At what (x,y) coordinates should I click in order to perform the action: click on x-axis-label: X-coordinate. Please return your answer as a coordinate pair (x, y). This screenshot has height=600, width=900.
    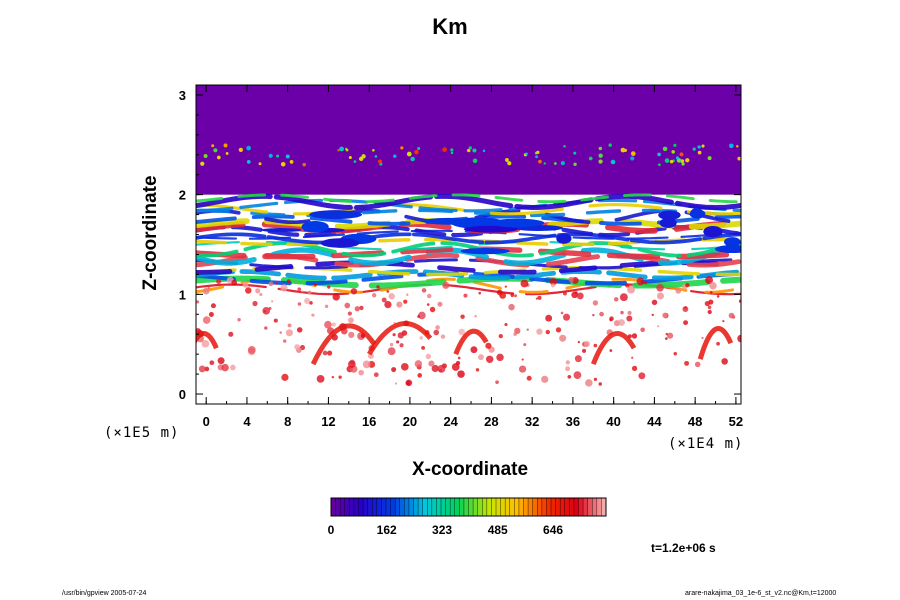
    Looking at the image, I should click on (470, 469).